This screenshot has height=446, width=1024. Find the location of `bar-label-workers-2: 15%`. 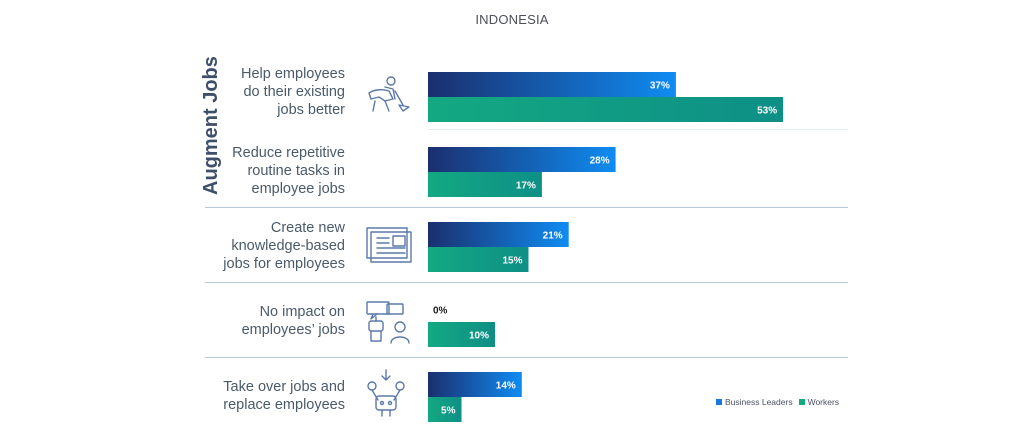

bar-label-workers-2: 15% is located at coordinates (512, 261).